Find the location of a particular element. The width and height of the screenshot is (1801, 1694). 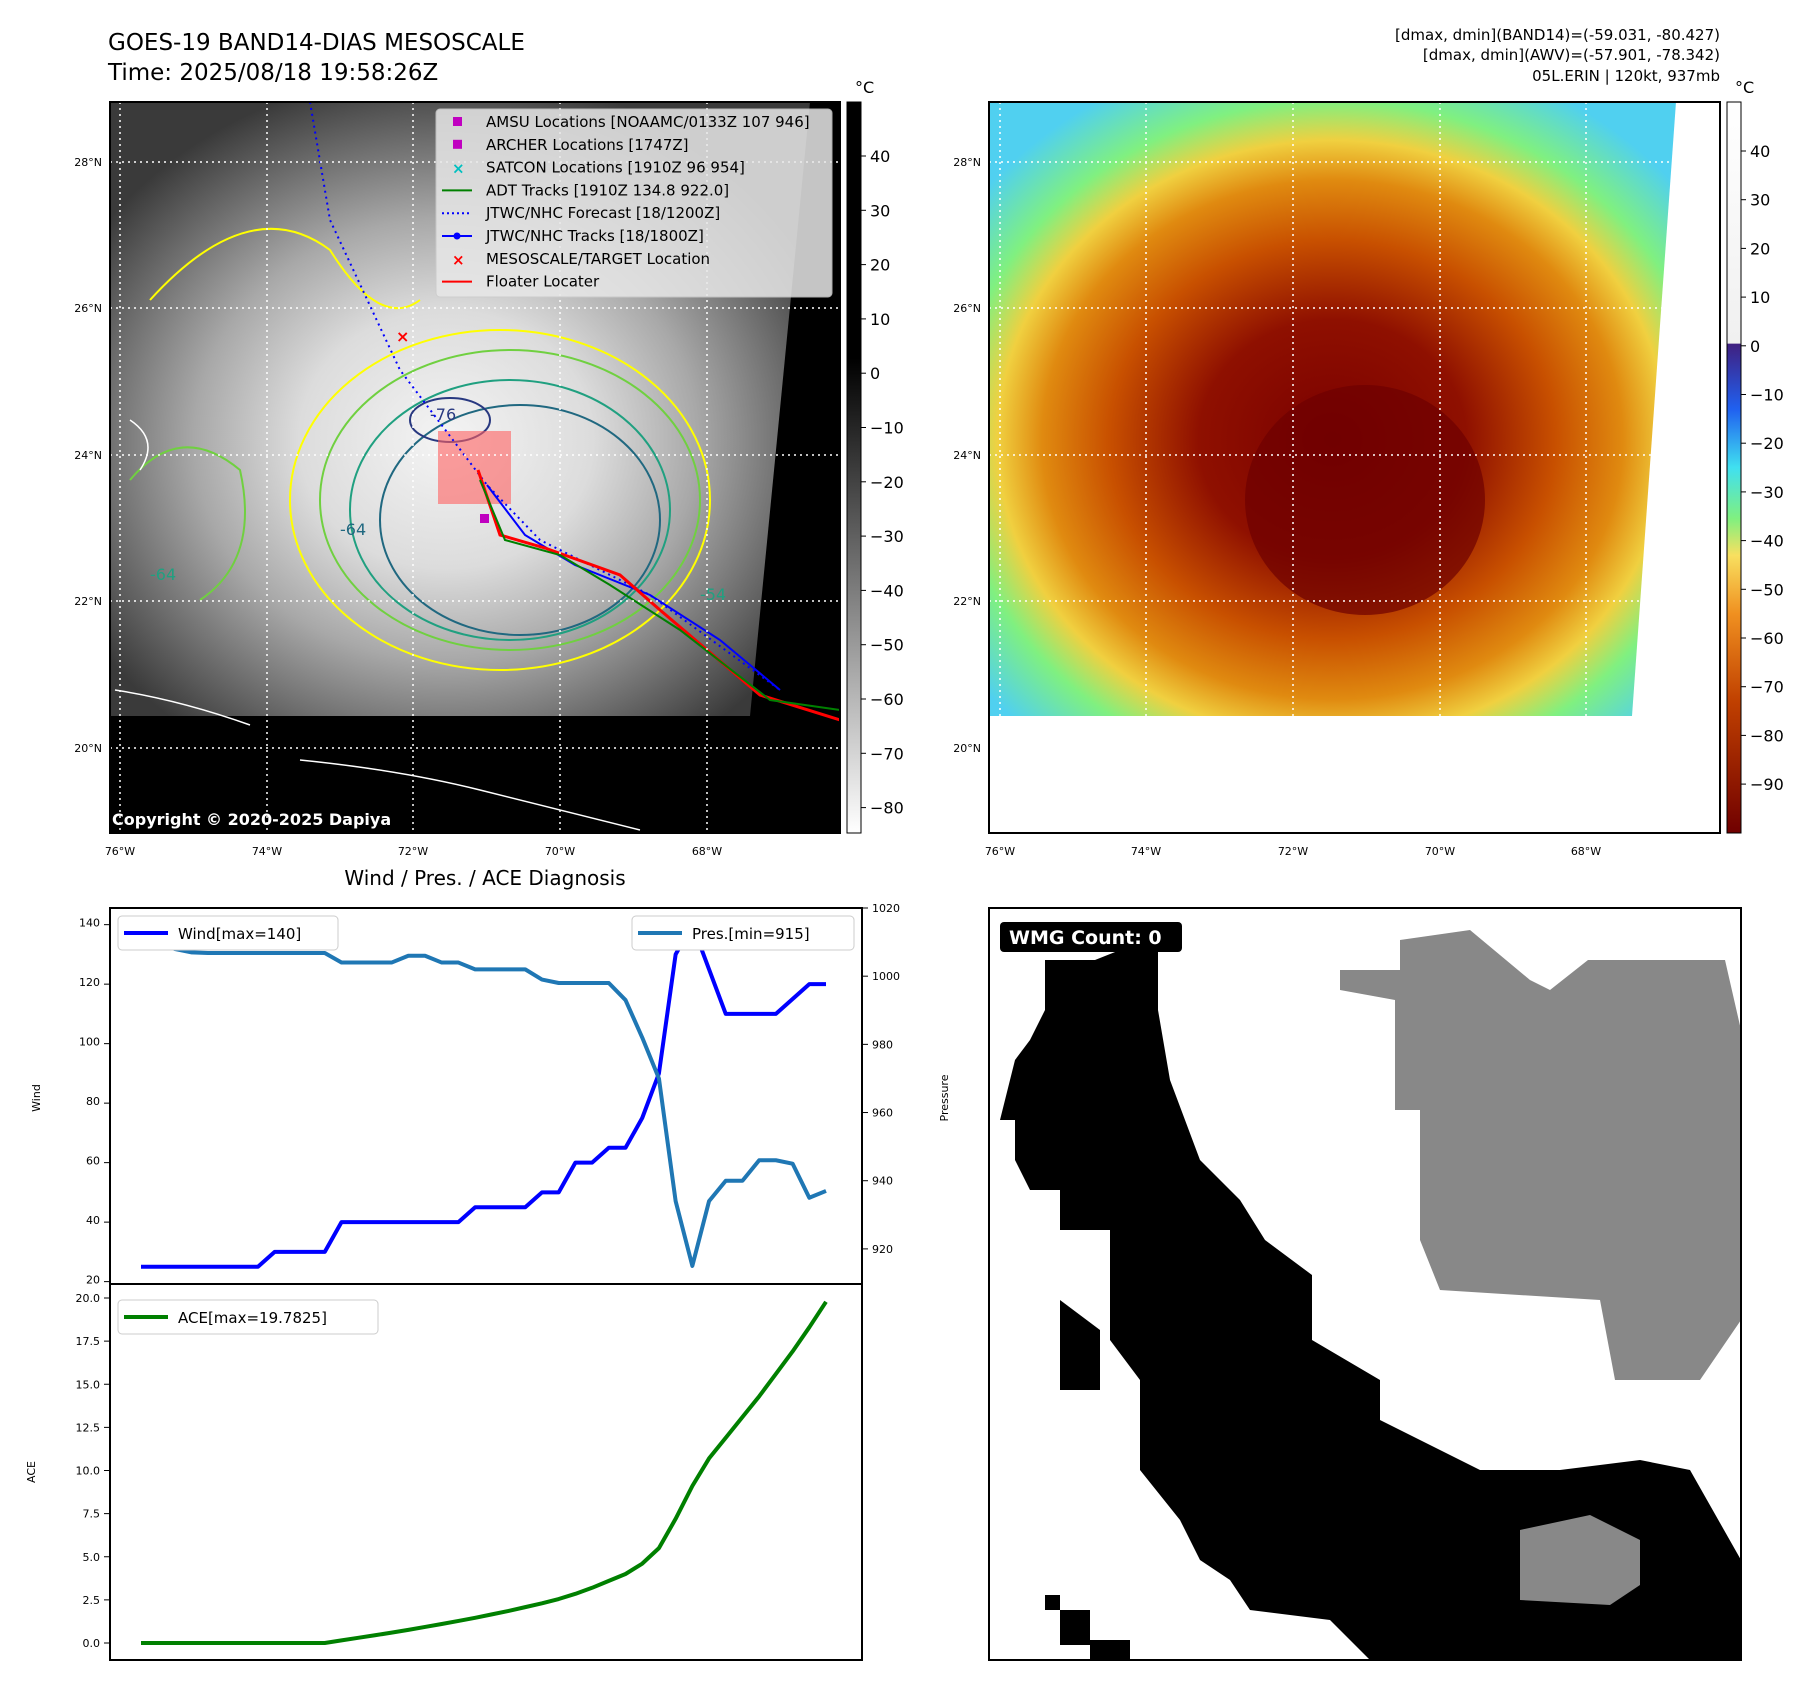

legend-label: ADT Tracks [1910Z 134.8 922.0] is located at coordinates (607, 190).